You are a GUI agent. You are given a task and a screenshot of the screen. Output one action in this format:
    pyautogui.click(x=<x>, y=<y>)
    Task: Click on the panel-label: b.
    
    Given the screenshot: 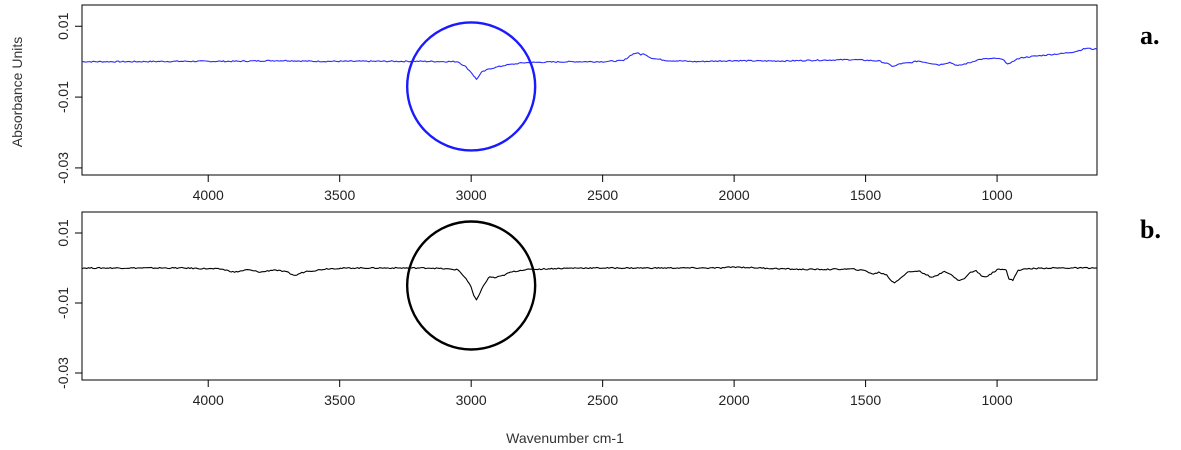 What is the action you would take?
    pyautogui.click(x=1150, y=229)
    